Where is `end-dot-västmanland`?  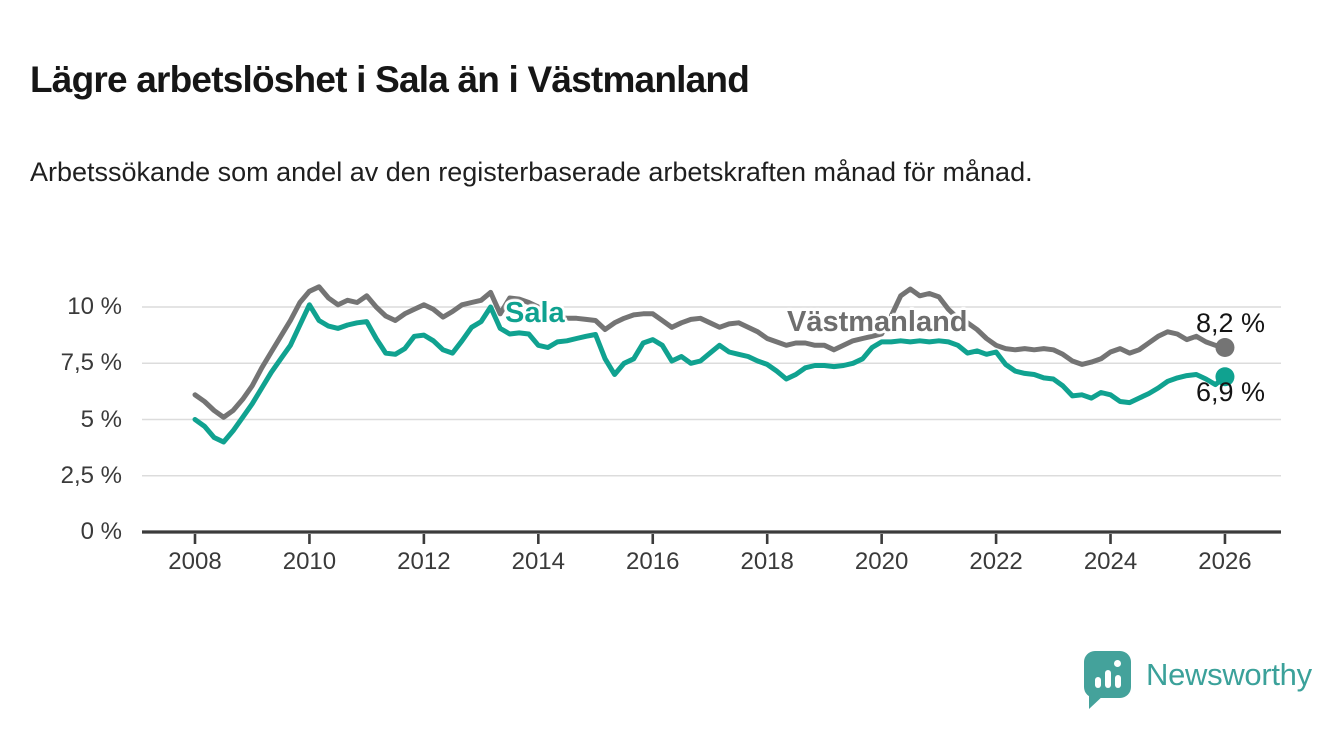 end-dot-västmanland is located at coordinates (1225, 347).